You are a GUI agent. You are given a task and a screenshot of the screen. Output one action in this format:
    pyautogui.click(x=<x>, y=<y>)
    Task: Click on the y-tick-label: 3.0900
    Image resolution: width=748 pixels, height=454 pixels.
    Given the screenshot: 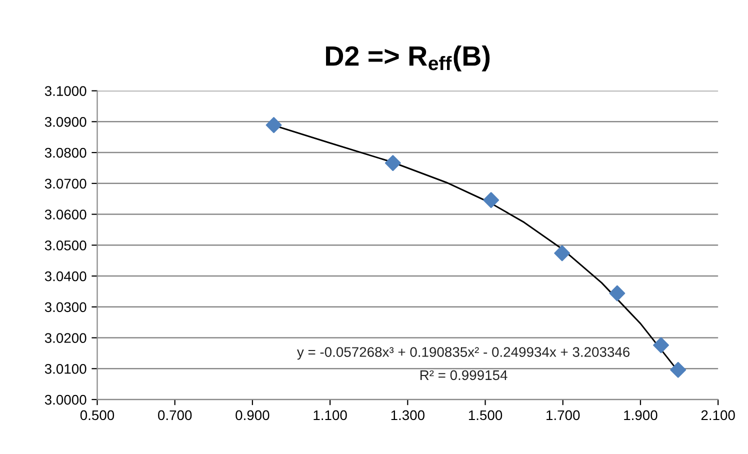 What is the action you would take?
    pyautogui.click(x=65, y=122)
    